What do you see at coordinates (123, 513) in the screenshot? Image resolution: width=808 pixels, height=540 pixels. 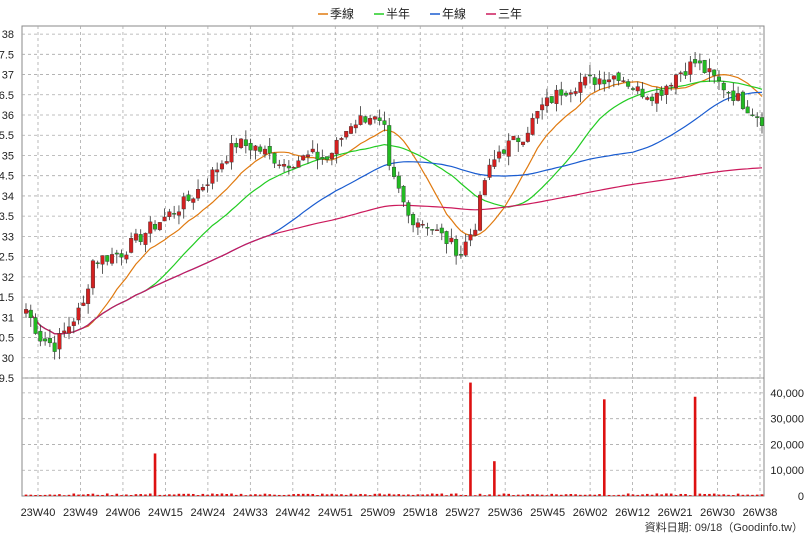 I see `time-tick-label: 24W06` at bounding box center [123, 513].